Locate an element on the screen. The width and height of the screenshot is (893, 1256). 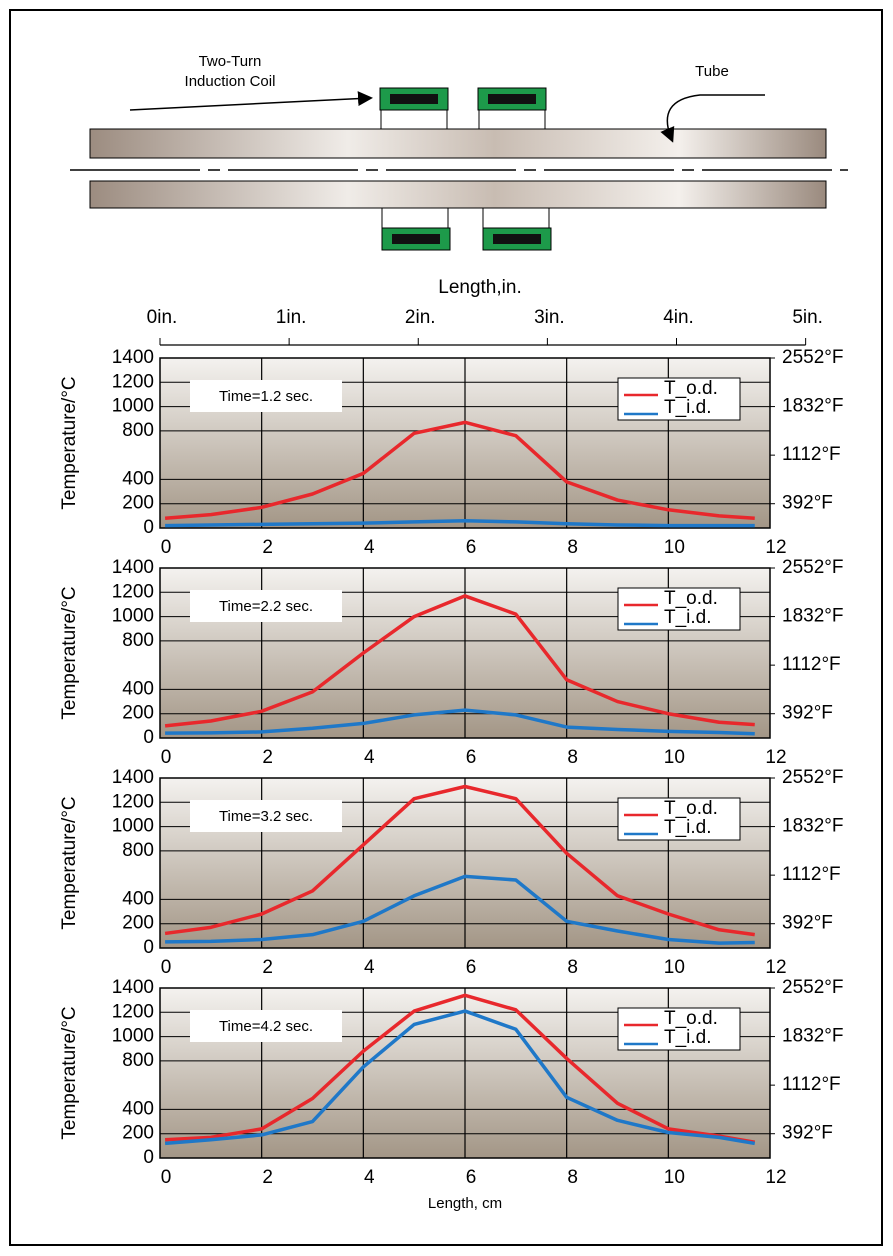
tube-diagram: Two-Turn Induction Coil Tube is located at coordinates (459, 152).